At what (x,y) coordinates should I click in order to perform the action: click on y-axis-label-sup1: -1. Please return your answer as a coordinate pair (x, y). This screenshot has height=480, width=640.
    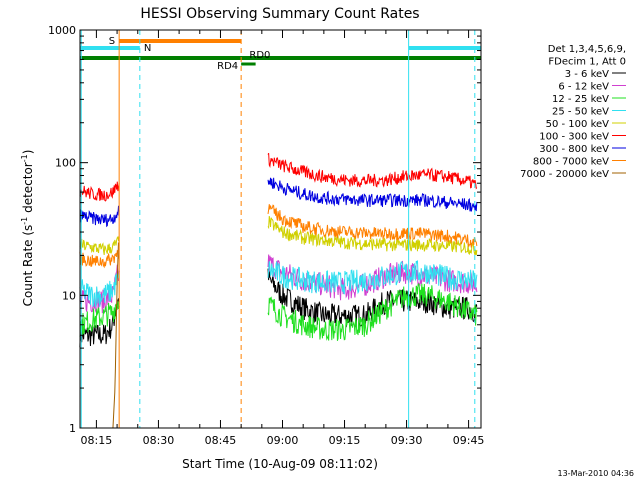
    Looking at the image, I should click on (24, 221).